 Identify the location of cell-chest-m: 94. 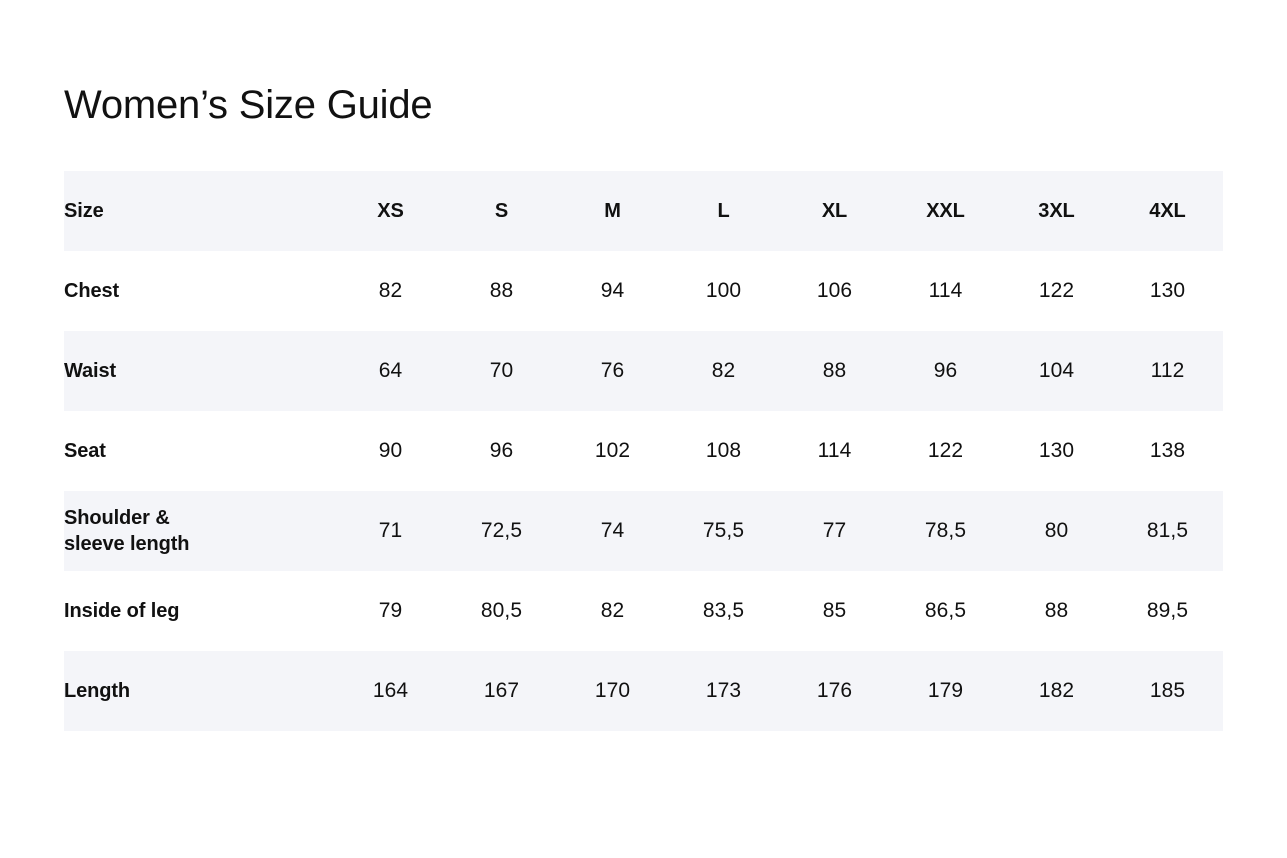
(612, 290).